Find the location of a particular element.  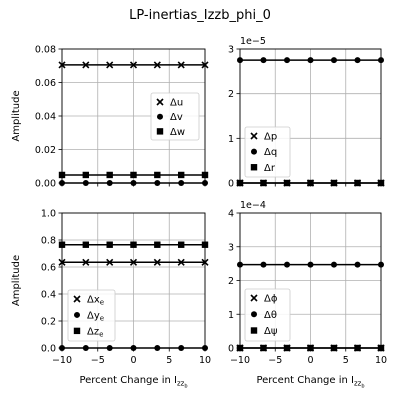

legend: Δu Δv Δw is located at coordinates (175, 116).